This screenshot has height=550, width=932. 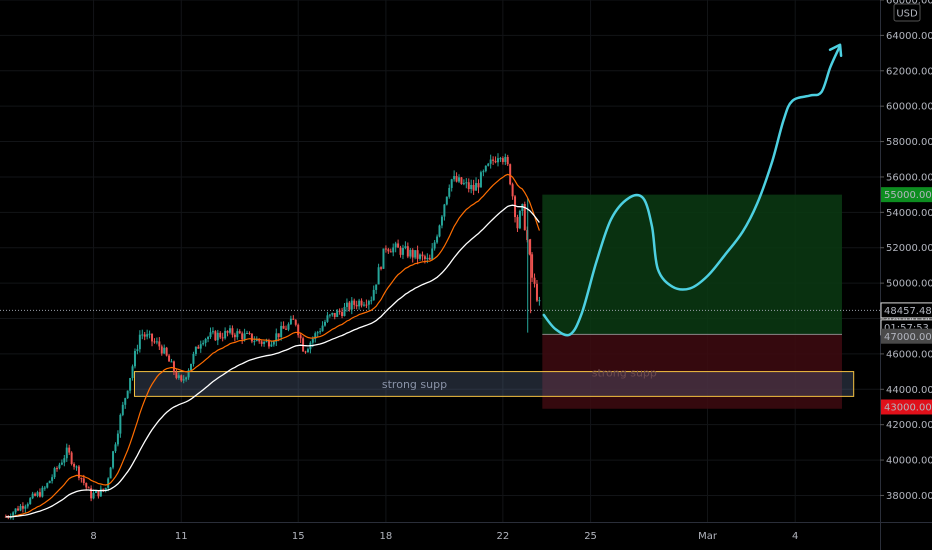 I want to click on currency-box, so click(x=907, y=12).